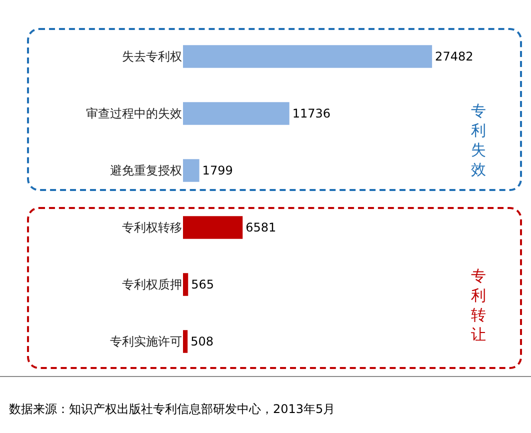 This screenshot has width=531, height=433. Describe the element at coordinates (146, 171) in the screenshot. I see `y-tick-label: 避免重复授权` at that location.